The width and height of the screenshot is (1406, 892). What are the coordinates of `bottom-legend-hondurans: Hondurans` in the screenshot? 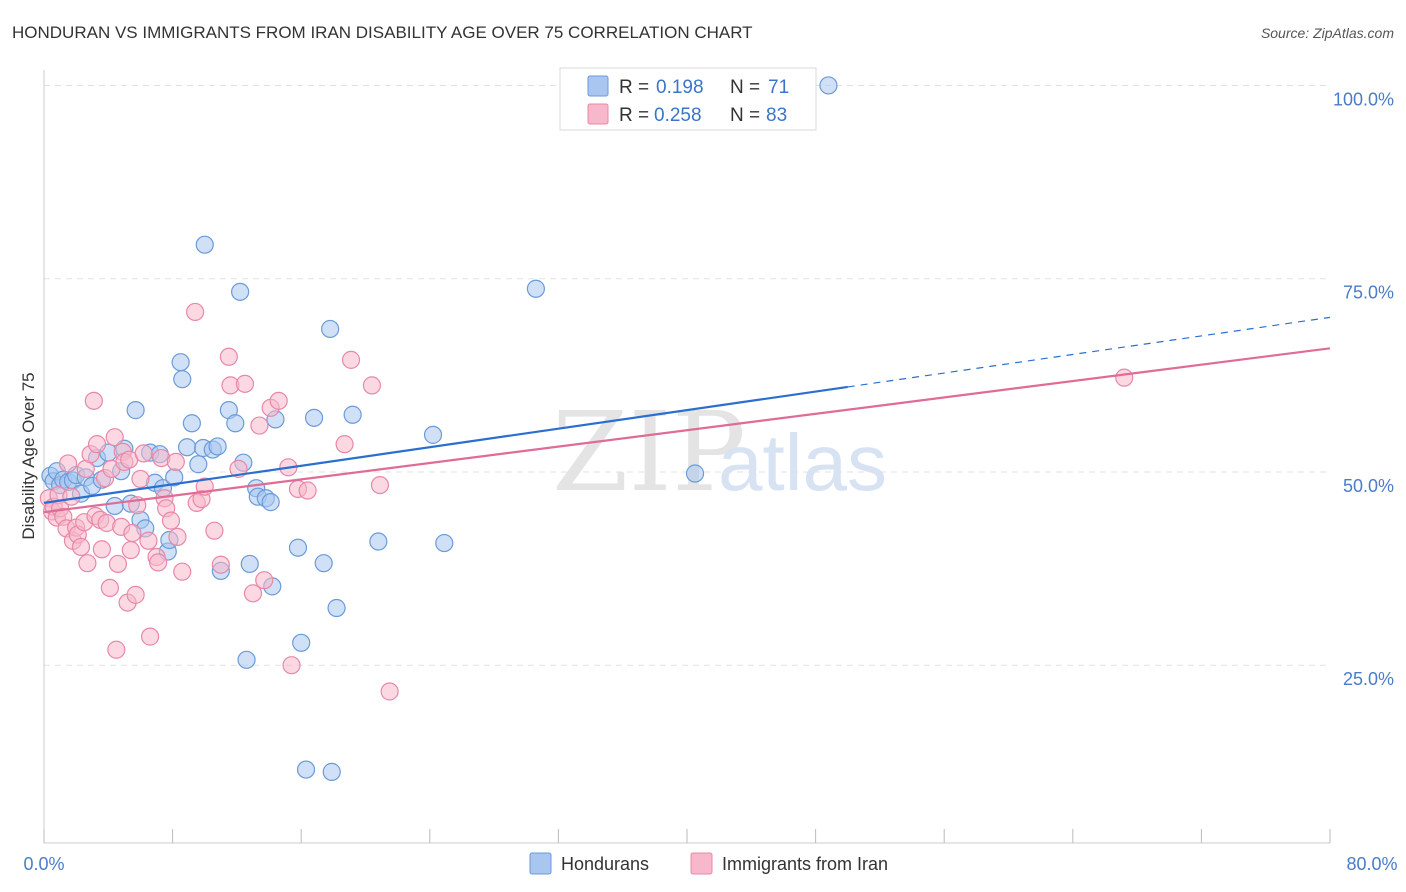 It's located at (605, 864).